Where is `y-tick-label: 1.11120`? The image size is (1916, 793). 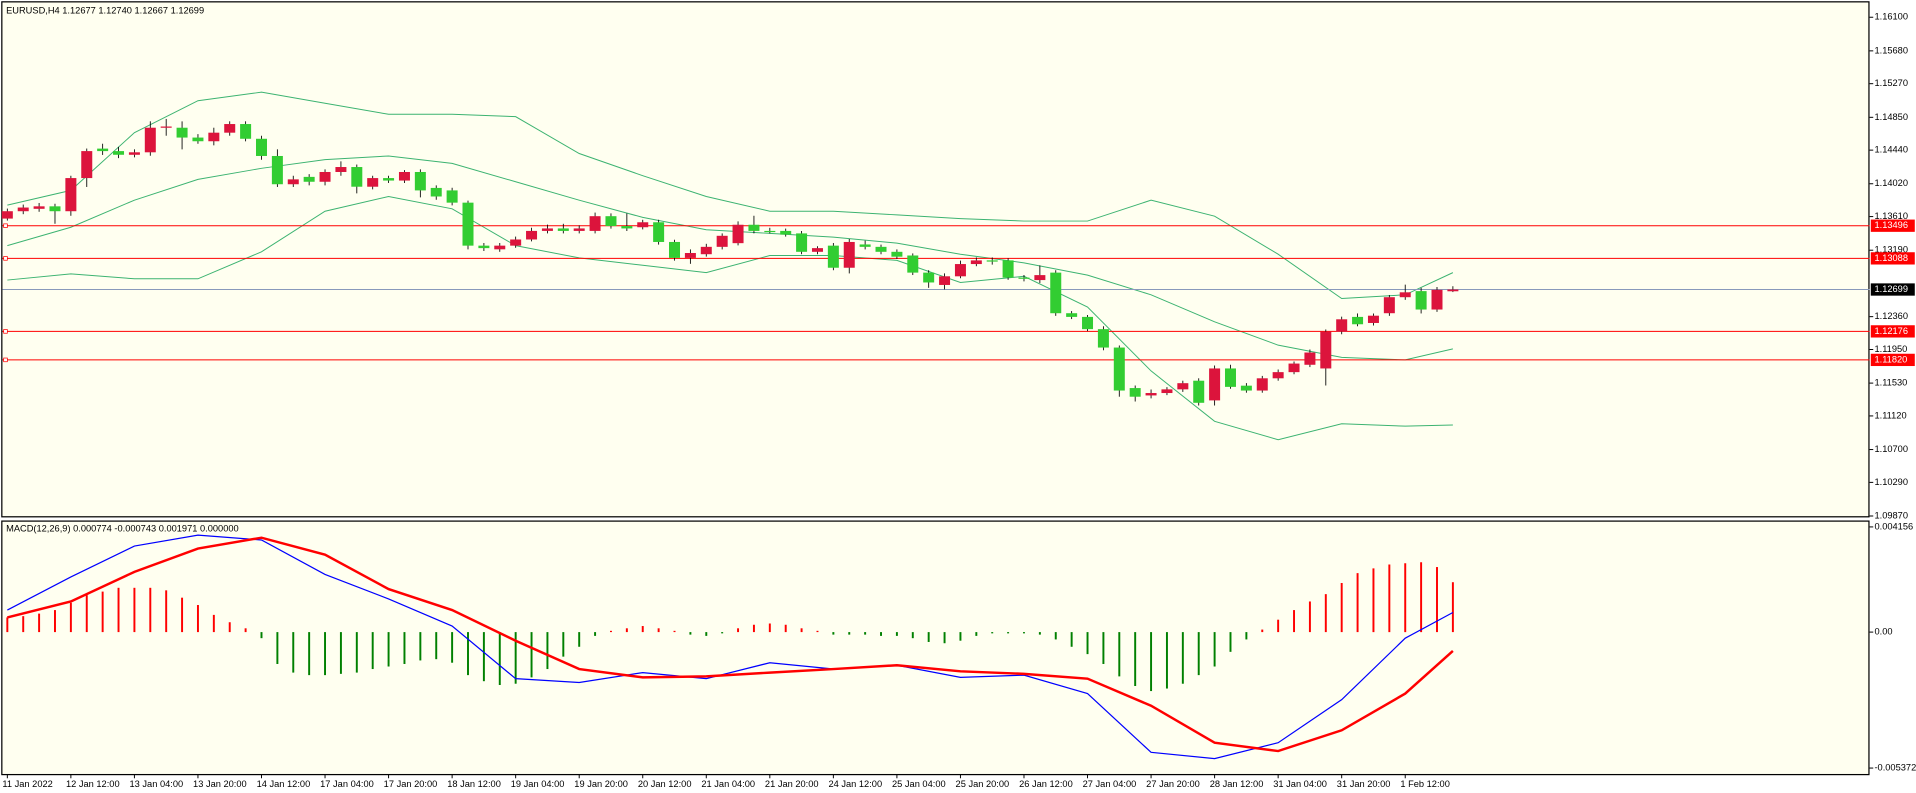 y-tick-label: 1.11120 is located at coordinates (1890, 415).